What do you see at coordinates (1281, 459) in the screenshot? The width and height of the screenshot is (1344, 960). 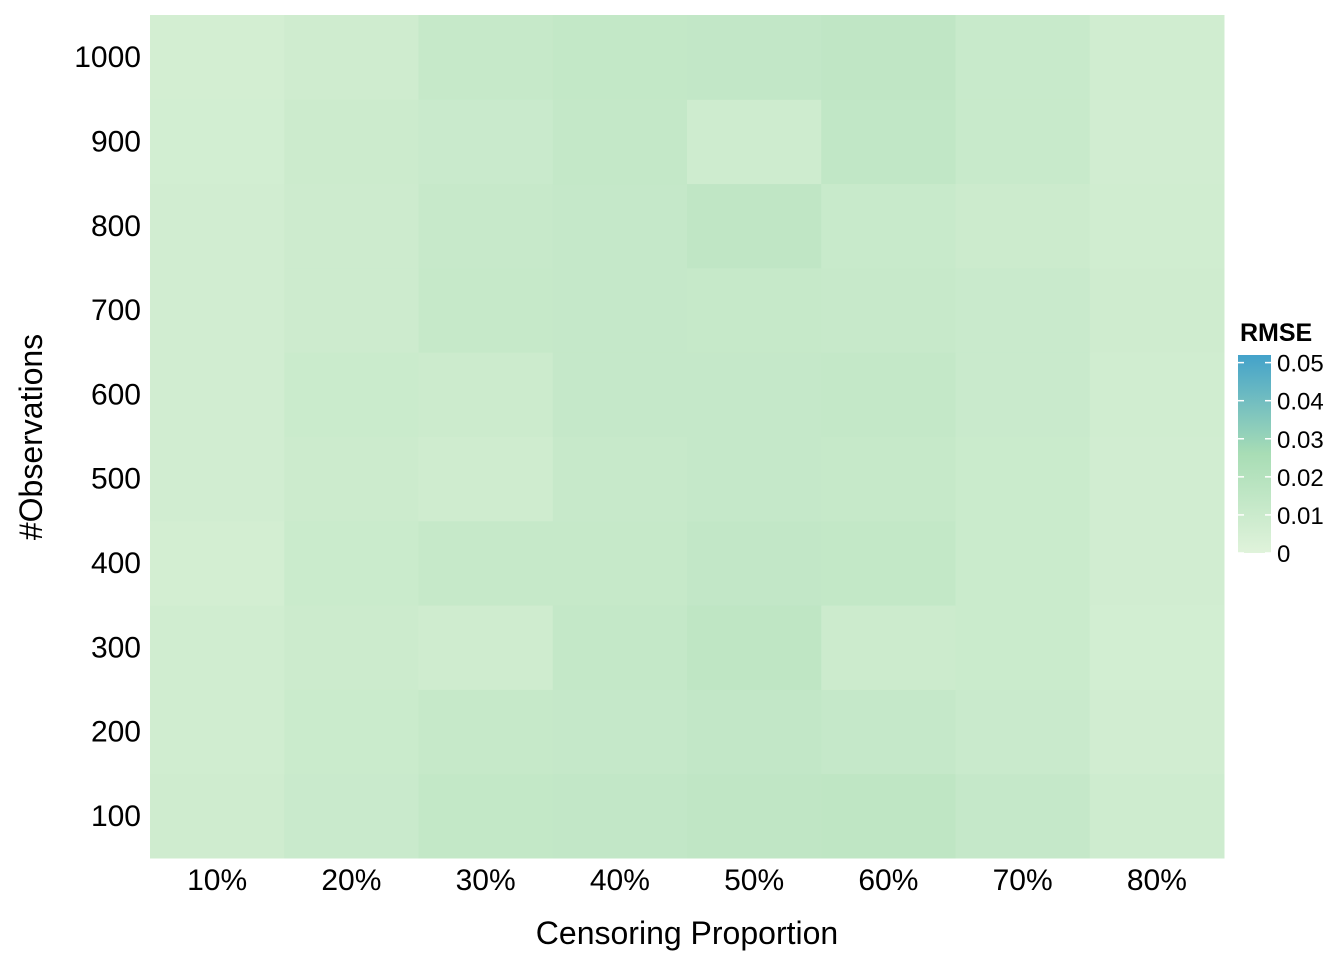 I see `legend-ticks: 0 0.01 0.02 0.03 0.04 0.05` at bounding box center [1281, 459].